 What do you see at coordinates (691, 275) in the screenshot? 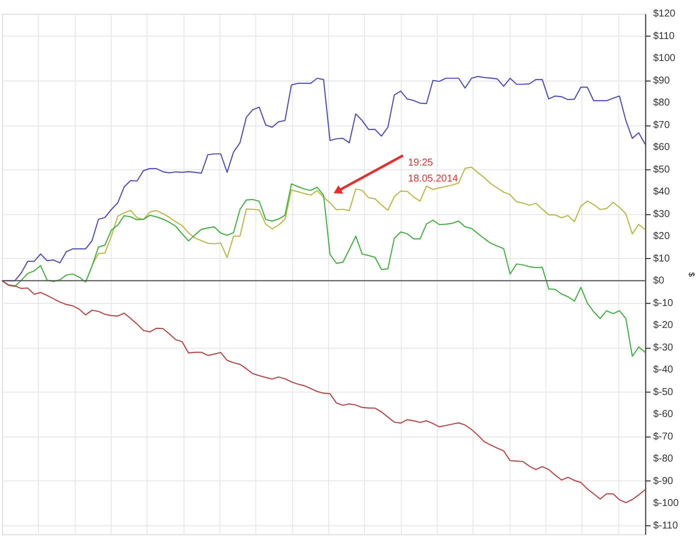
I see `y-axis-title: $` at bounding box center [691, 275].